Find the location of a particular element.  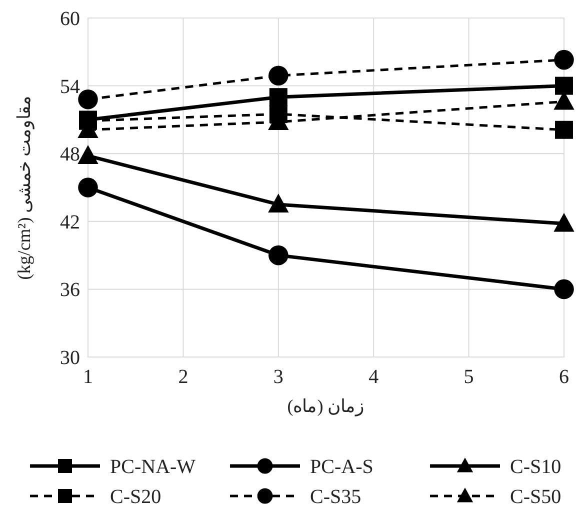

x-tick-label: 3 is located at coordinates (278, 377).